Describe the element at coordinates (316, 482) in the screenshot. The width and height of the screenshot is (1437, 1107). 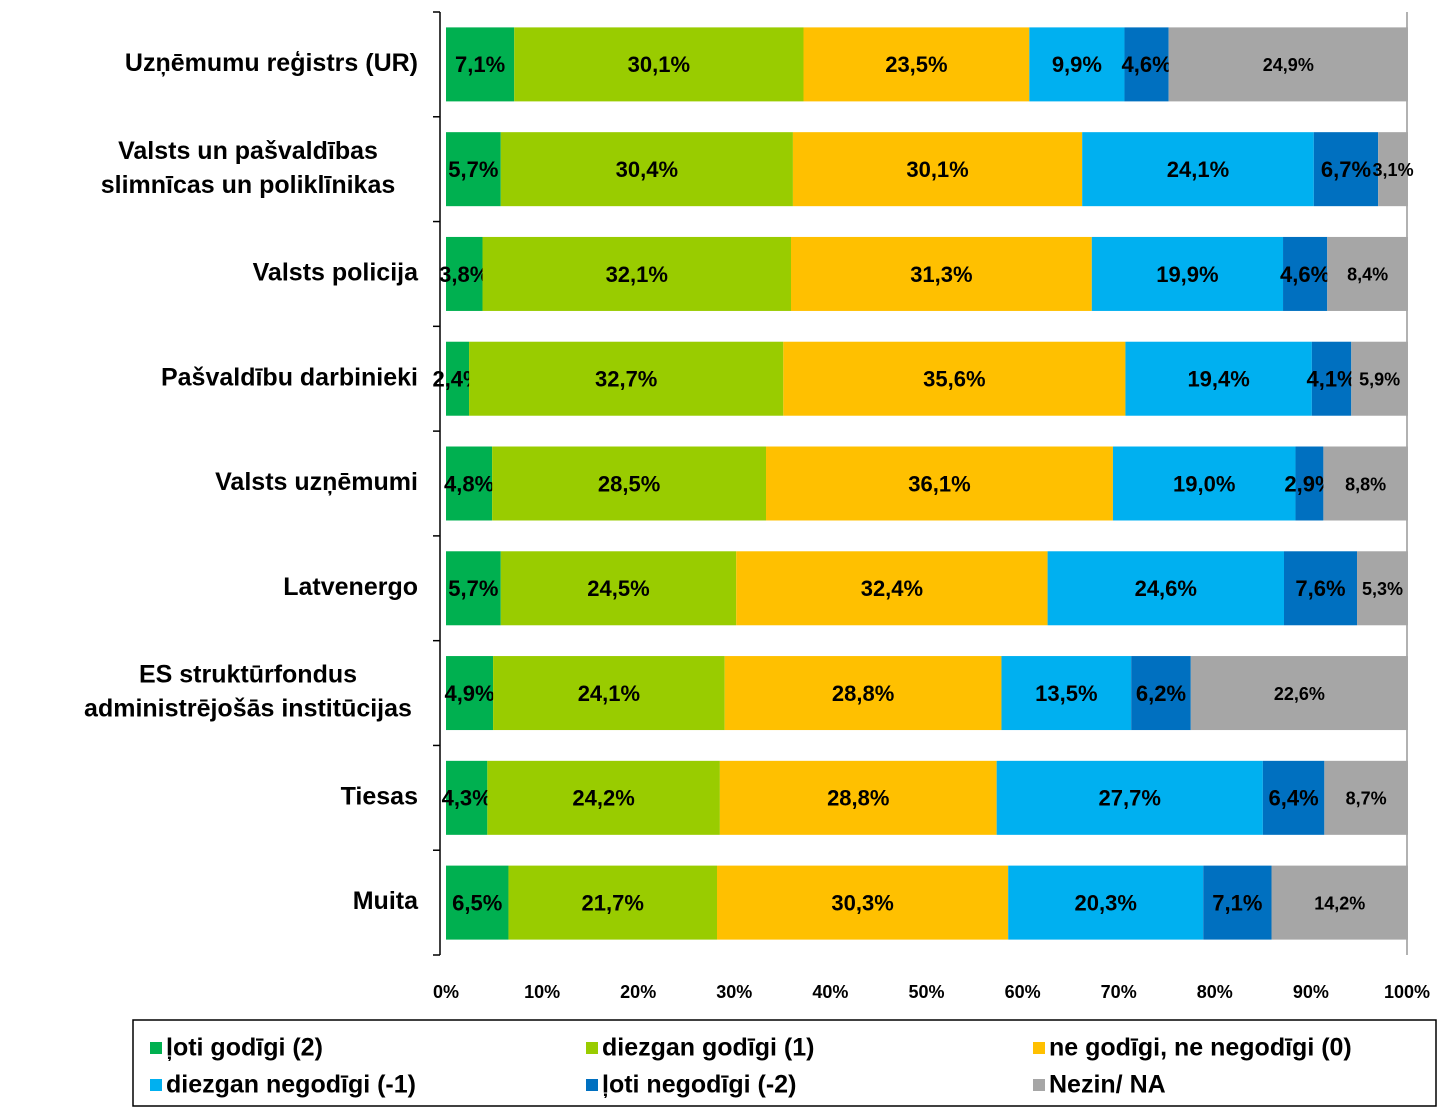
I see `y-tick-label: Valsts uzņēmumi` at that location.